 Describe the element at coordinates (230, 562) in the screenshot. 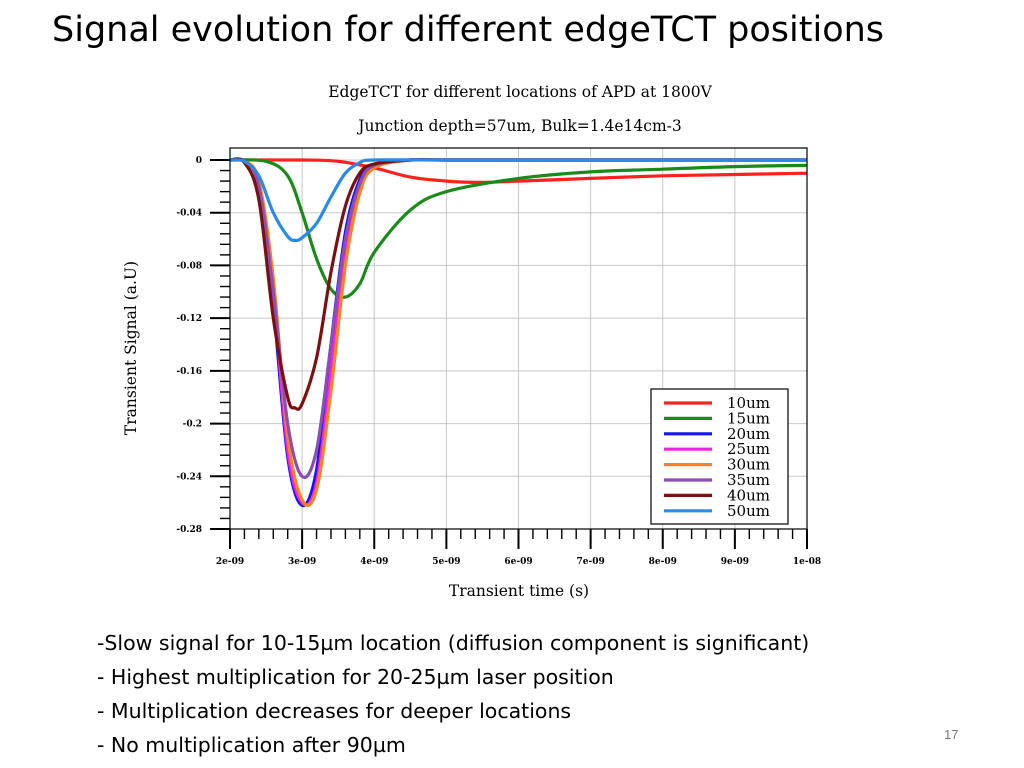

I see `x-tick-label: 2e-09` at that location.